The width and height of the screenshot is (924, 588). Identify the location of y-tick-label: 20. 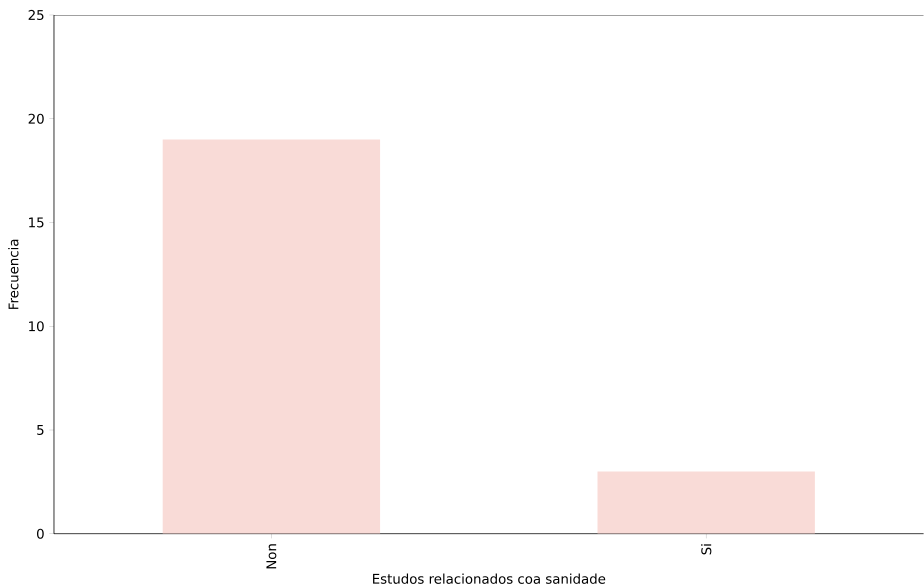
(36, 119).